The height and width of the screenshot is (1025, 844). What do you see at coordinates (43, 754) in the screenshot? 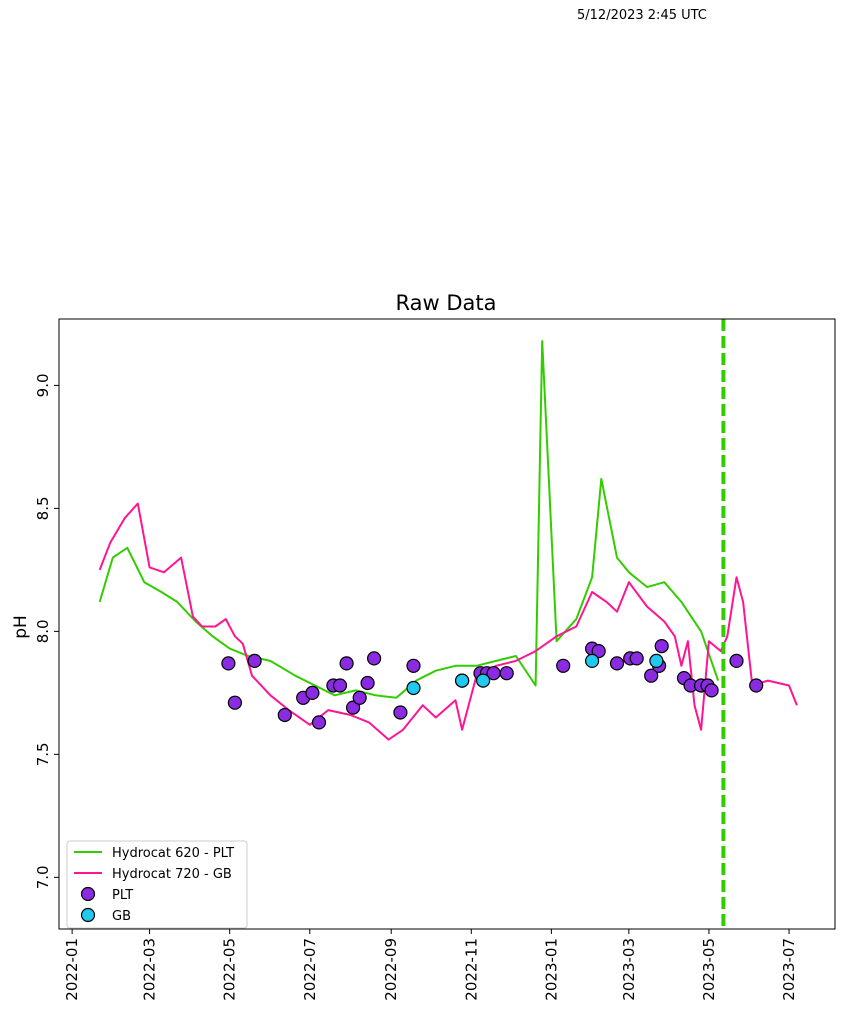
I see `y-tick-label: 7.5` at bounding box center [43, 754].